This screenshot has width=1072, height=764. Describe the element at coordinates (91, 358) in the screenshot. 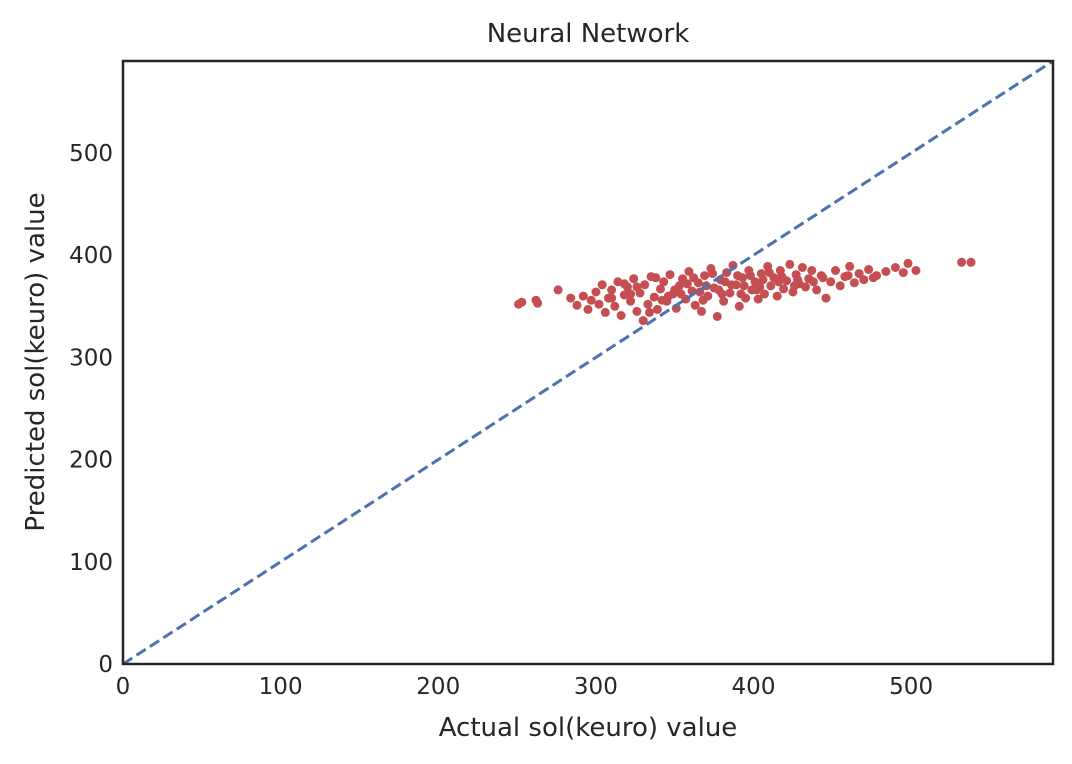

I see `y-tick-label: 300` at that location.